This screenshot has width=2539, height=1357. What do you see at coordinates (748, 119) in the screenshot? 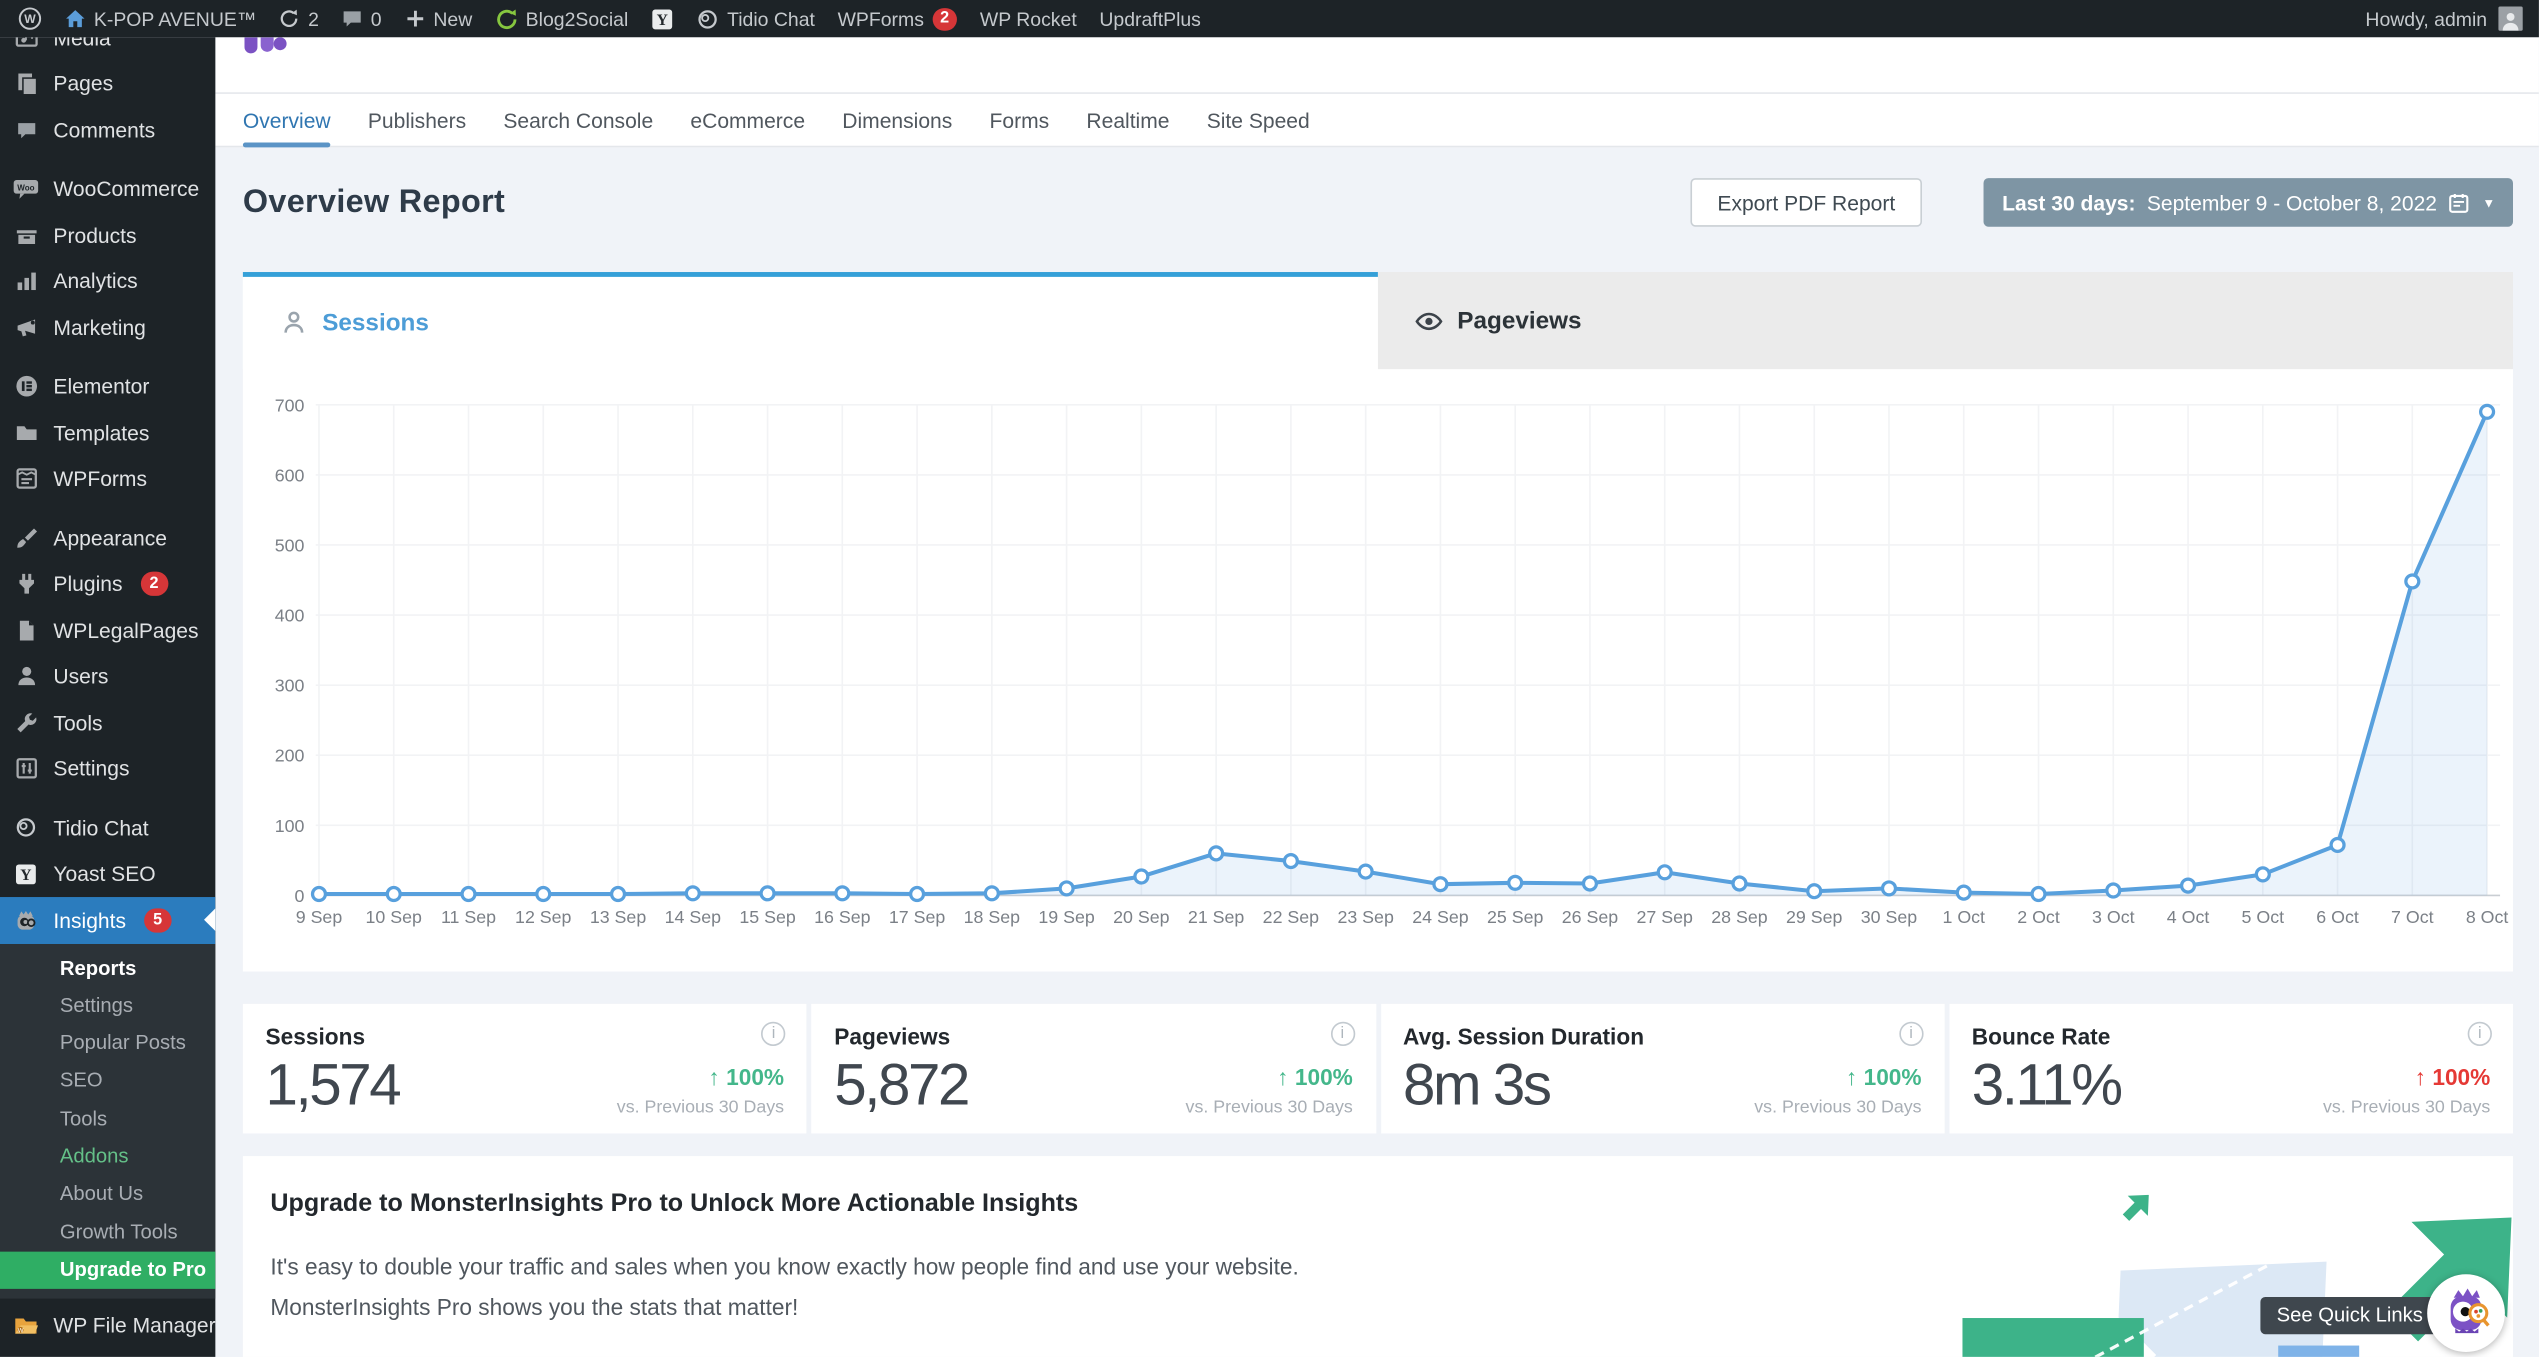
I see `tab-ecommerce: eCommerce` at bounding box center [748, 119].